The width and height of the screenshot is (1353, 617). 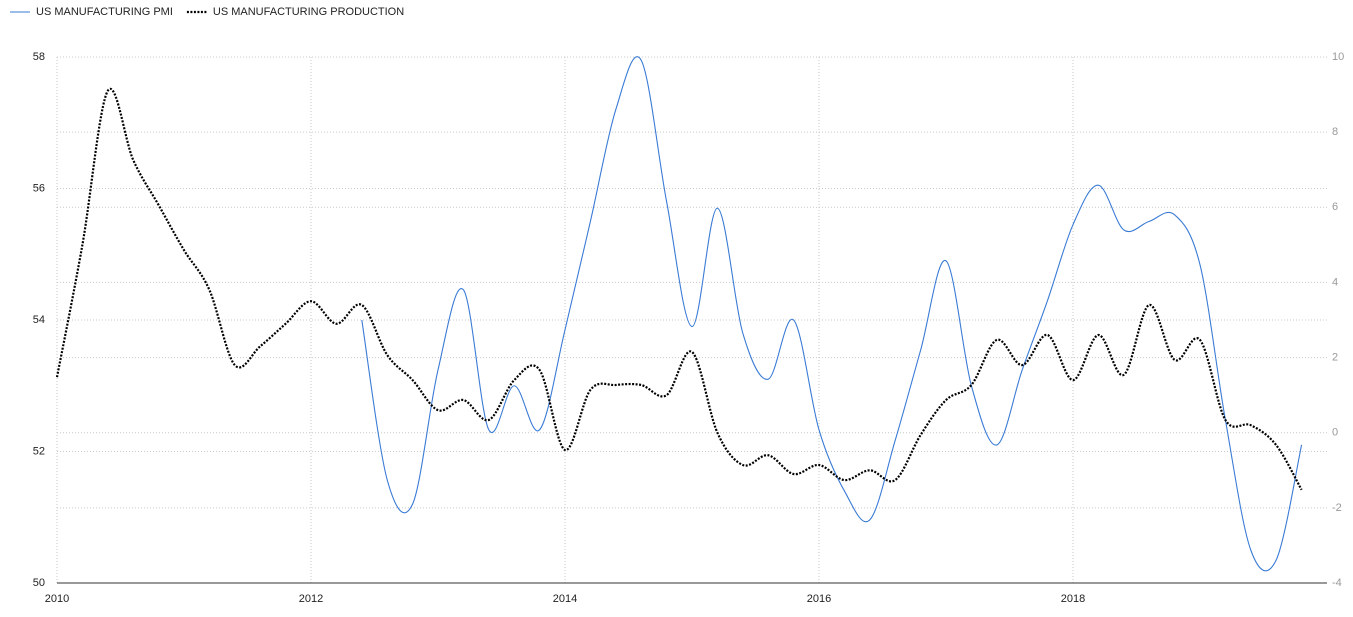 What do you see at coordinates (1337, 583) in the screenshot?
I see `y2-tick-label: -4` at bounding box center [1337, 583].